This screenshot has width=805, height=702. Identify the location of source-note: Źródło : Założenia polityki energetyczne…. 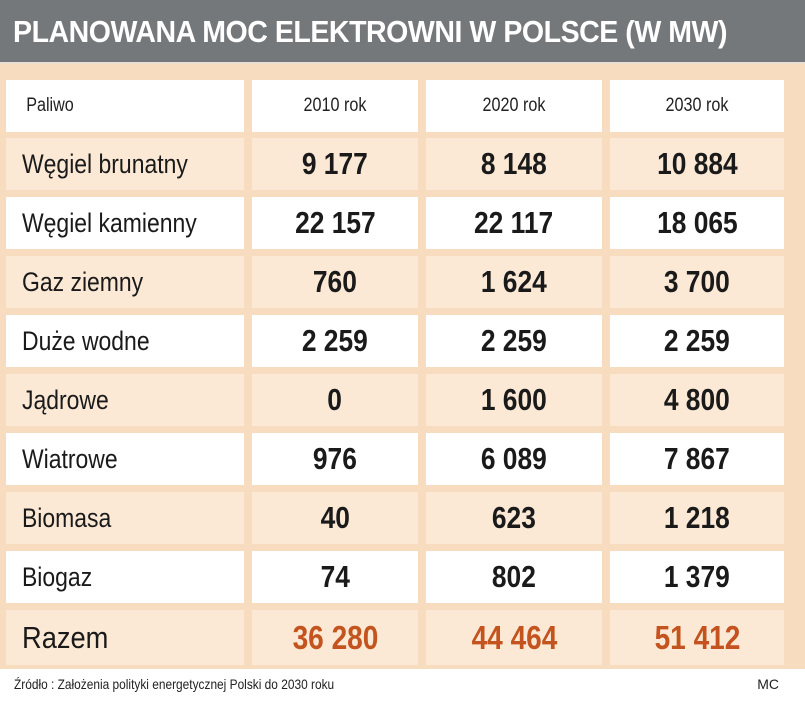
(174, 684).